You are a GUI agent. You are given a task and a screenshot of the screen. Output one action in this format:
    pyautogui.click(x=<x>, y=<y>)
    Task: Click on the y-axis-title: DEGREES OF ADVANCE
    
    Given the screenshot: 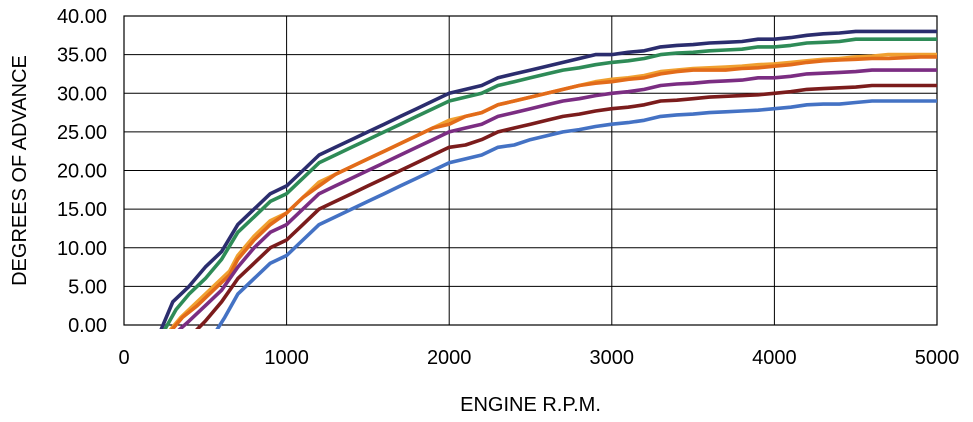 What is the action you would take?
    pyautogui.click(x=20, y=170)
    